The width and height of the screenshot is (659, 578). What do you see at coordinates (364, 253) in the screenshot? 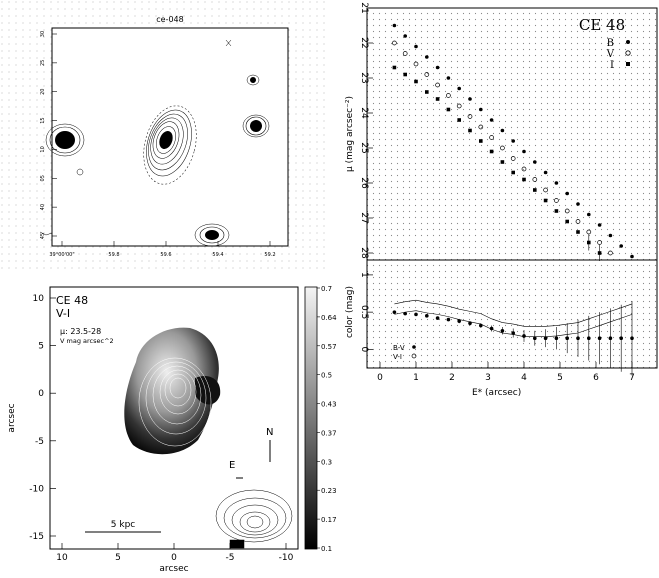
I see `profile-y-tick-label: 28` at bounding box center [364, 253].